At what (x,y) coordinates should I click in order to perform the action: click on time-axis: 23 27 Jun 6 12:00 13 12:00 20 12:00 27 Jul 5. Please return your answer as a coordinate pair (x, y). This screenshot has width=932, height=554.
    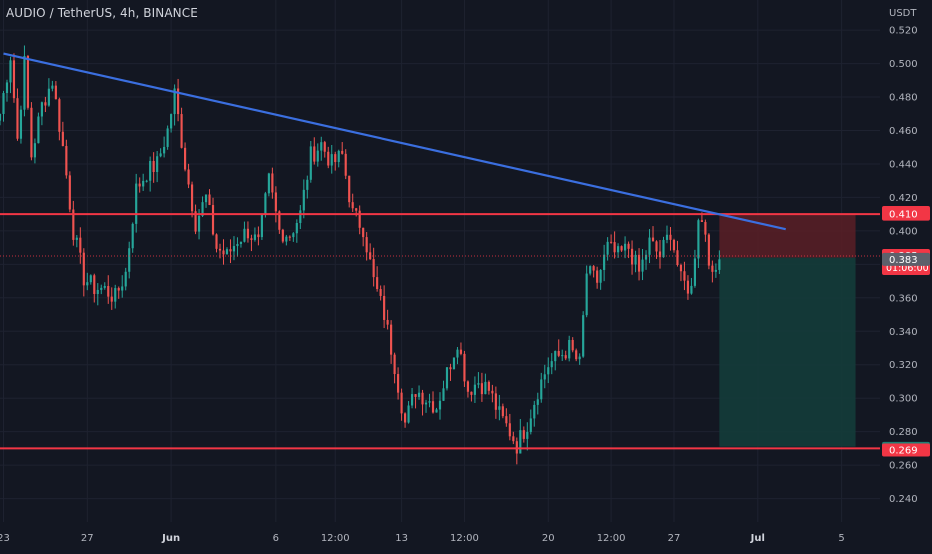
    Looking at the image, I should click on (440, 536).